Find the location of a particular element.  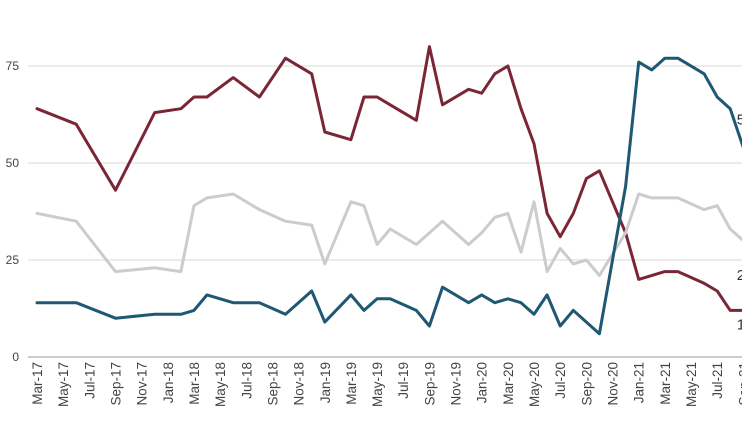

x-tick-label: Mar-20 is located at coordinates (508, 383).